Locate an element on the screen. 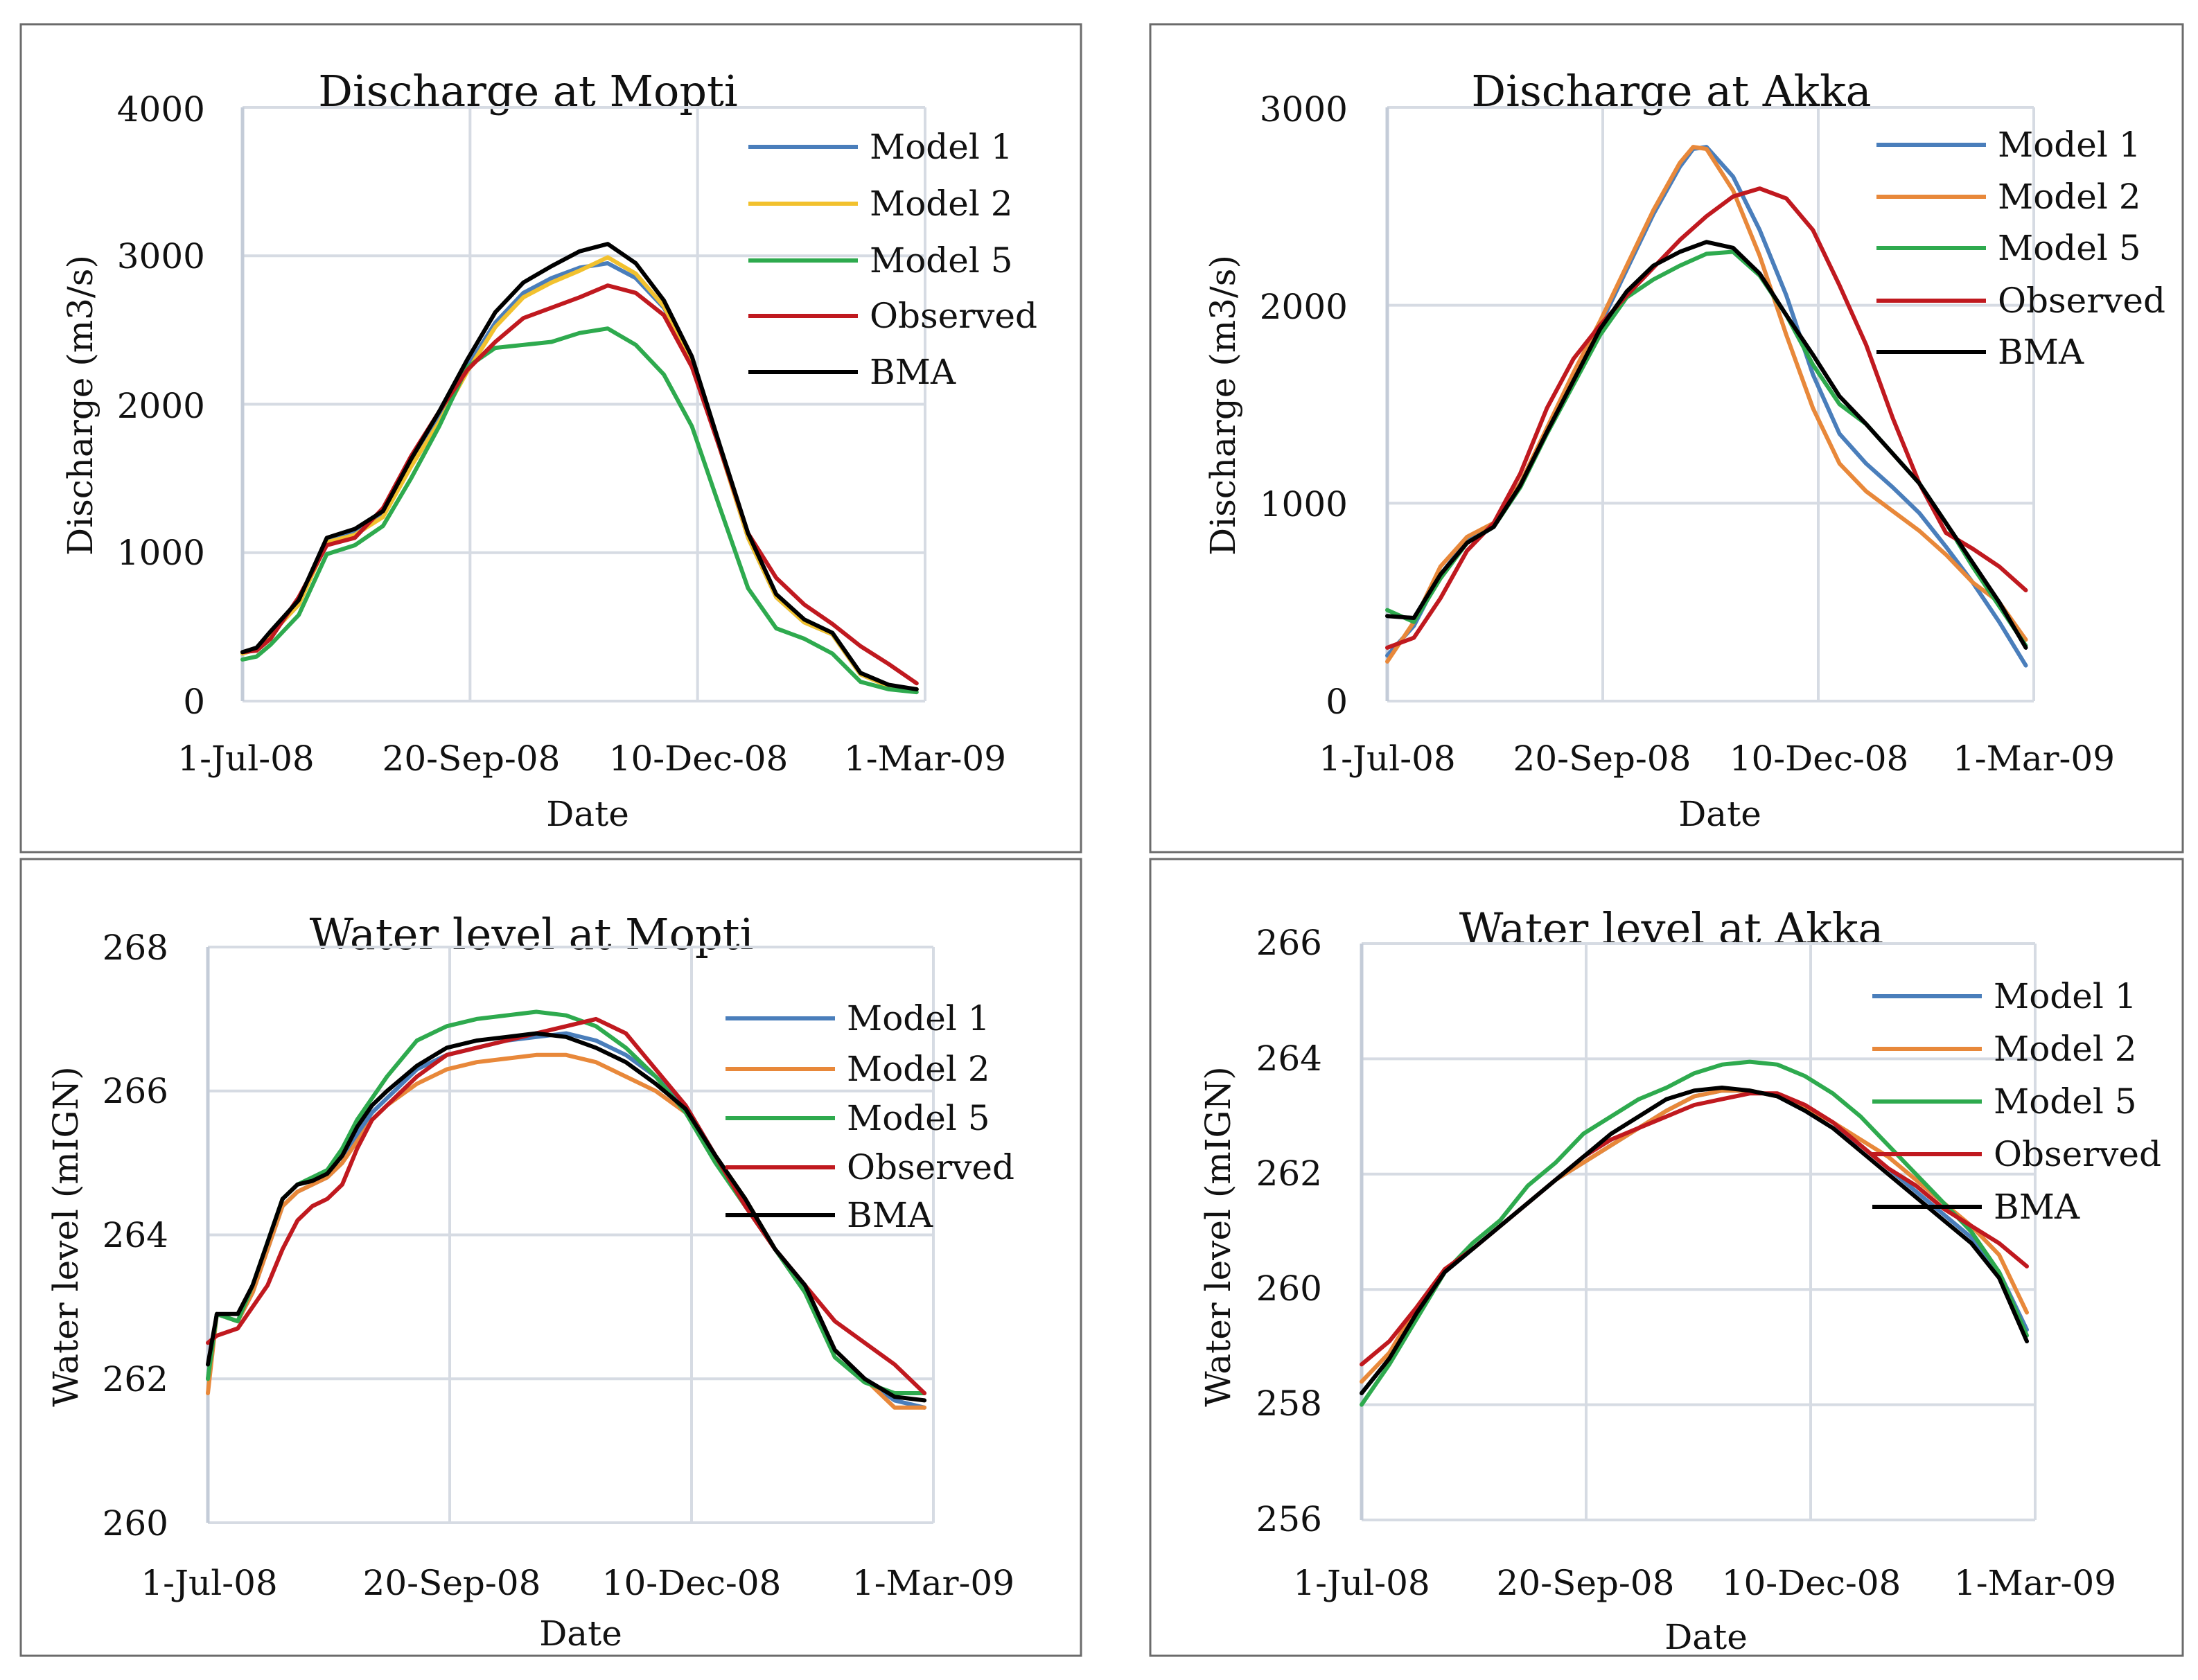 The image size is (2198, 1680). y-tick-label: 268 is located at coordinates (135, 948).